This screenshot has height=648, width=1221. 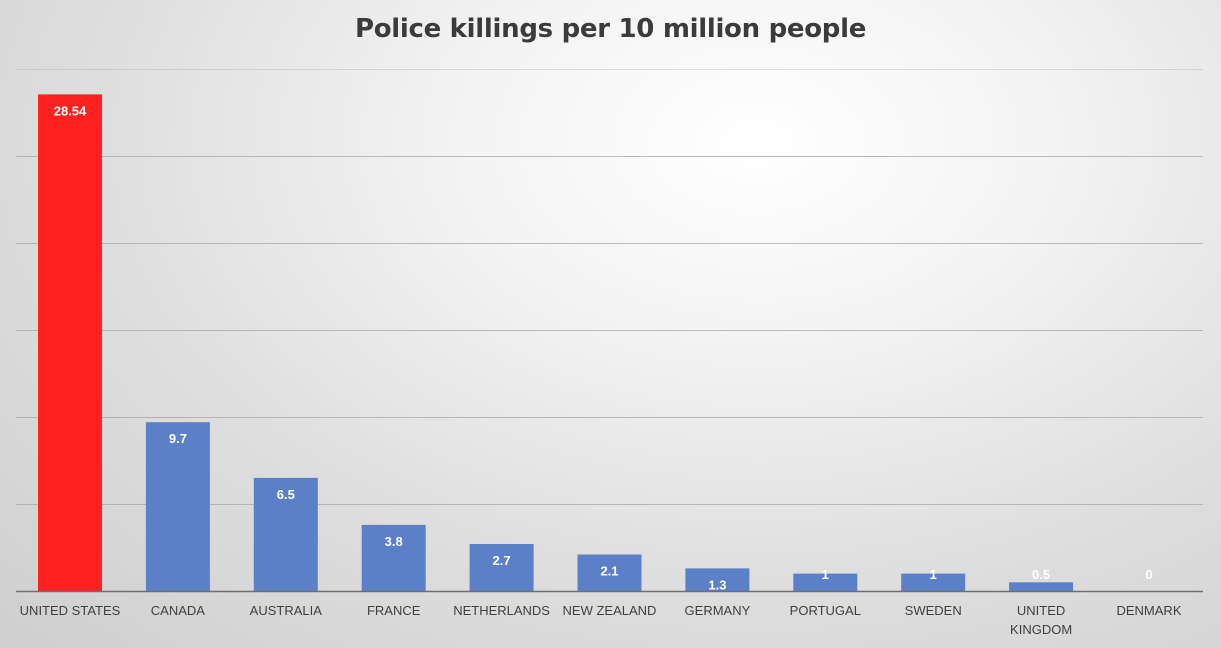 What do you see at coordinates (286, 494) in the screenshot?
I see `data-label: 6.5` at bounding box center [286, 494].